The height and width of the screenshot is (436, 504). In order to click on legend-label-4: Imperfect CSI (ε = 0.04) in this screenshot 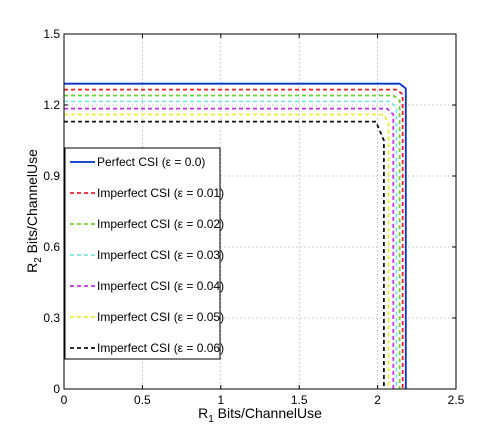, I will do `click(160, 286)`.